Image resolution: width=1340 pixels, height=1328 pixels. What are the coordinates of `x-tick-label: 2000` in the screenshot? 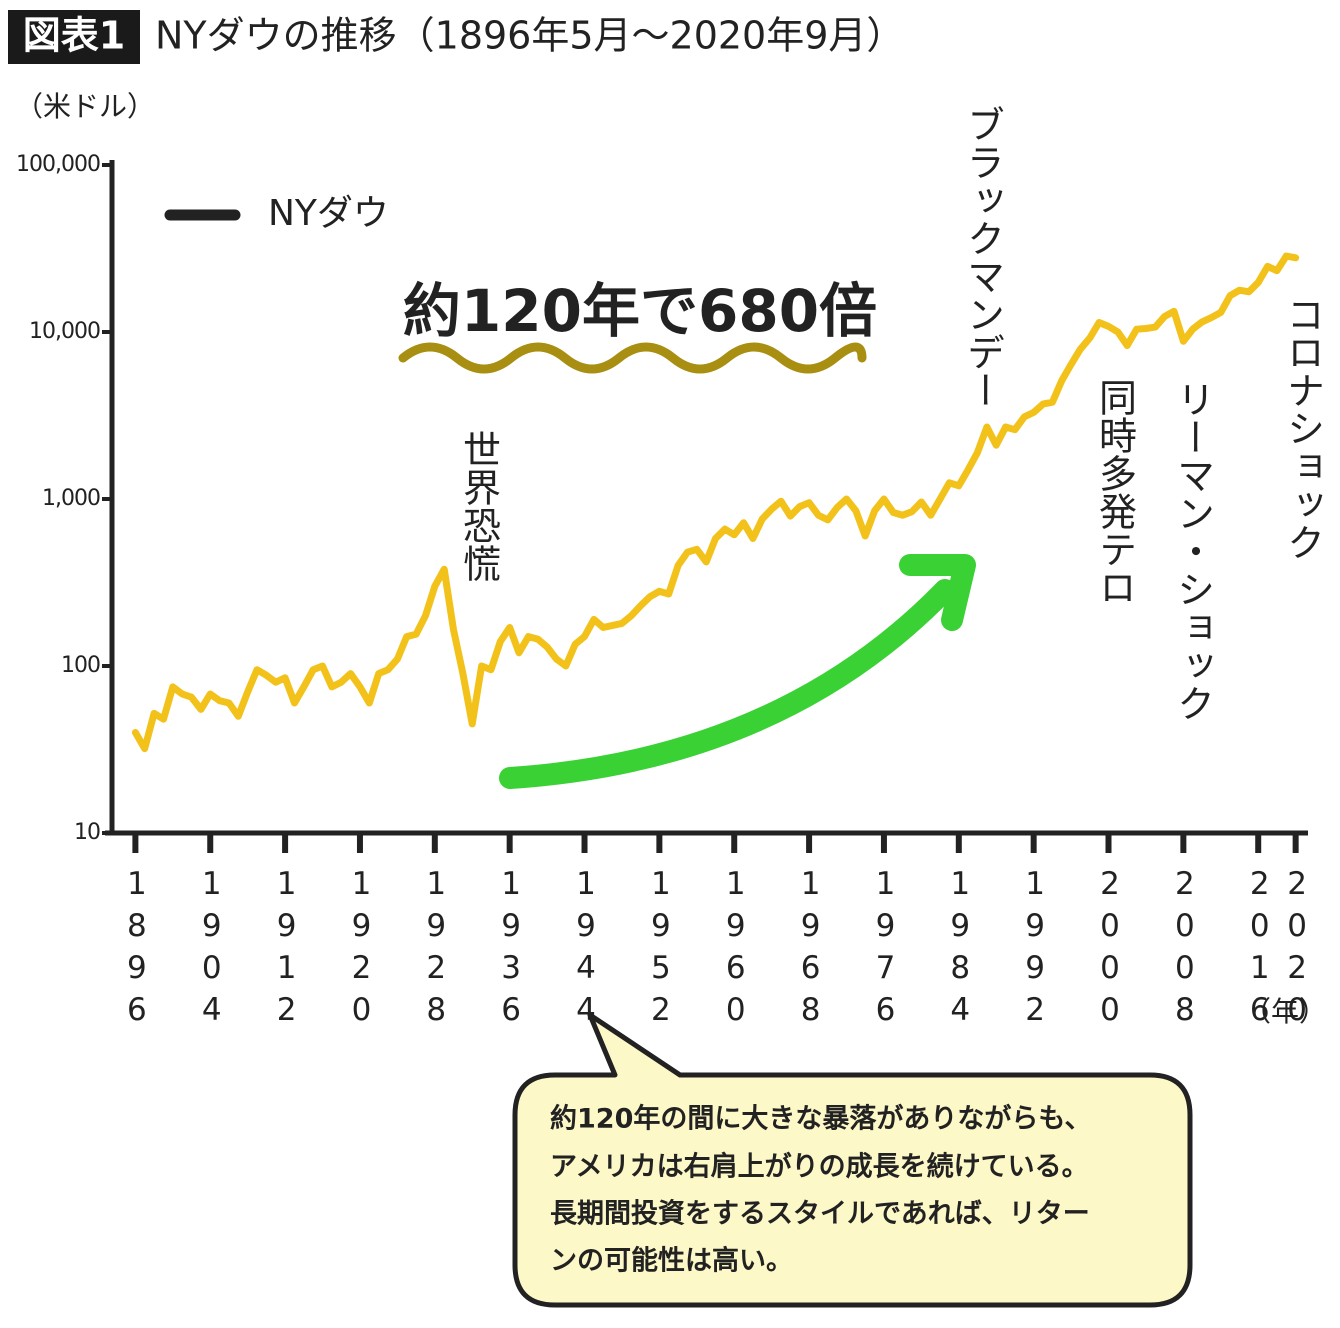 It's located at (1110, 950).